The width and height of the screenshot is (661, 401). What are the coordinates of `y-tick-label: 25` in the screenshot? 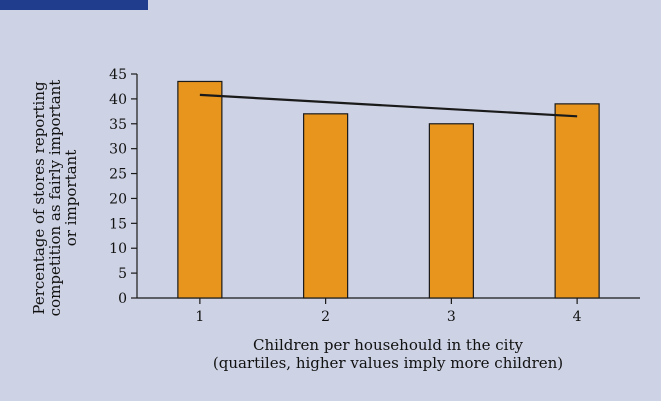 It's located at (118, 175).